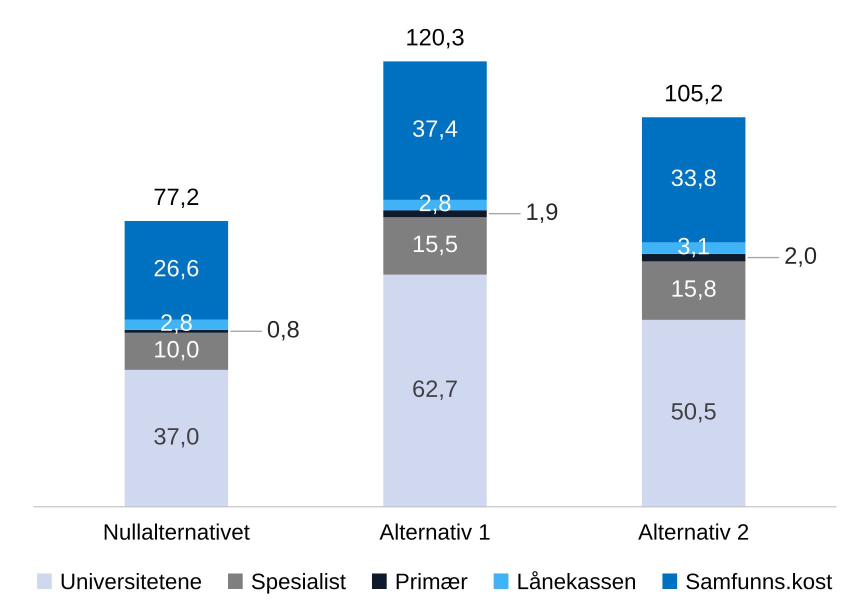 This screenshot has height=607, width=853. I want to click on data-label: 15,8, so click(694, 290).